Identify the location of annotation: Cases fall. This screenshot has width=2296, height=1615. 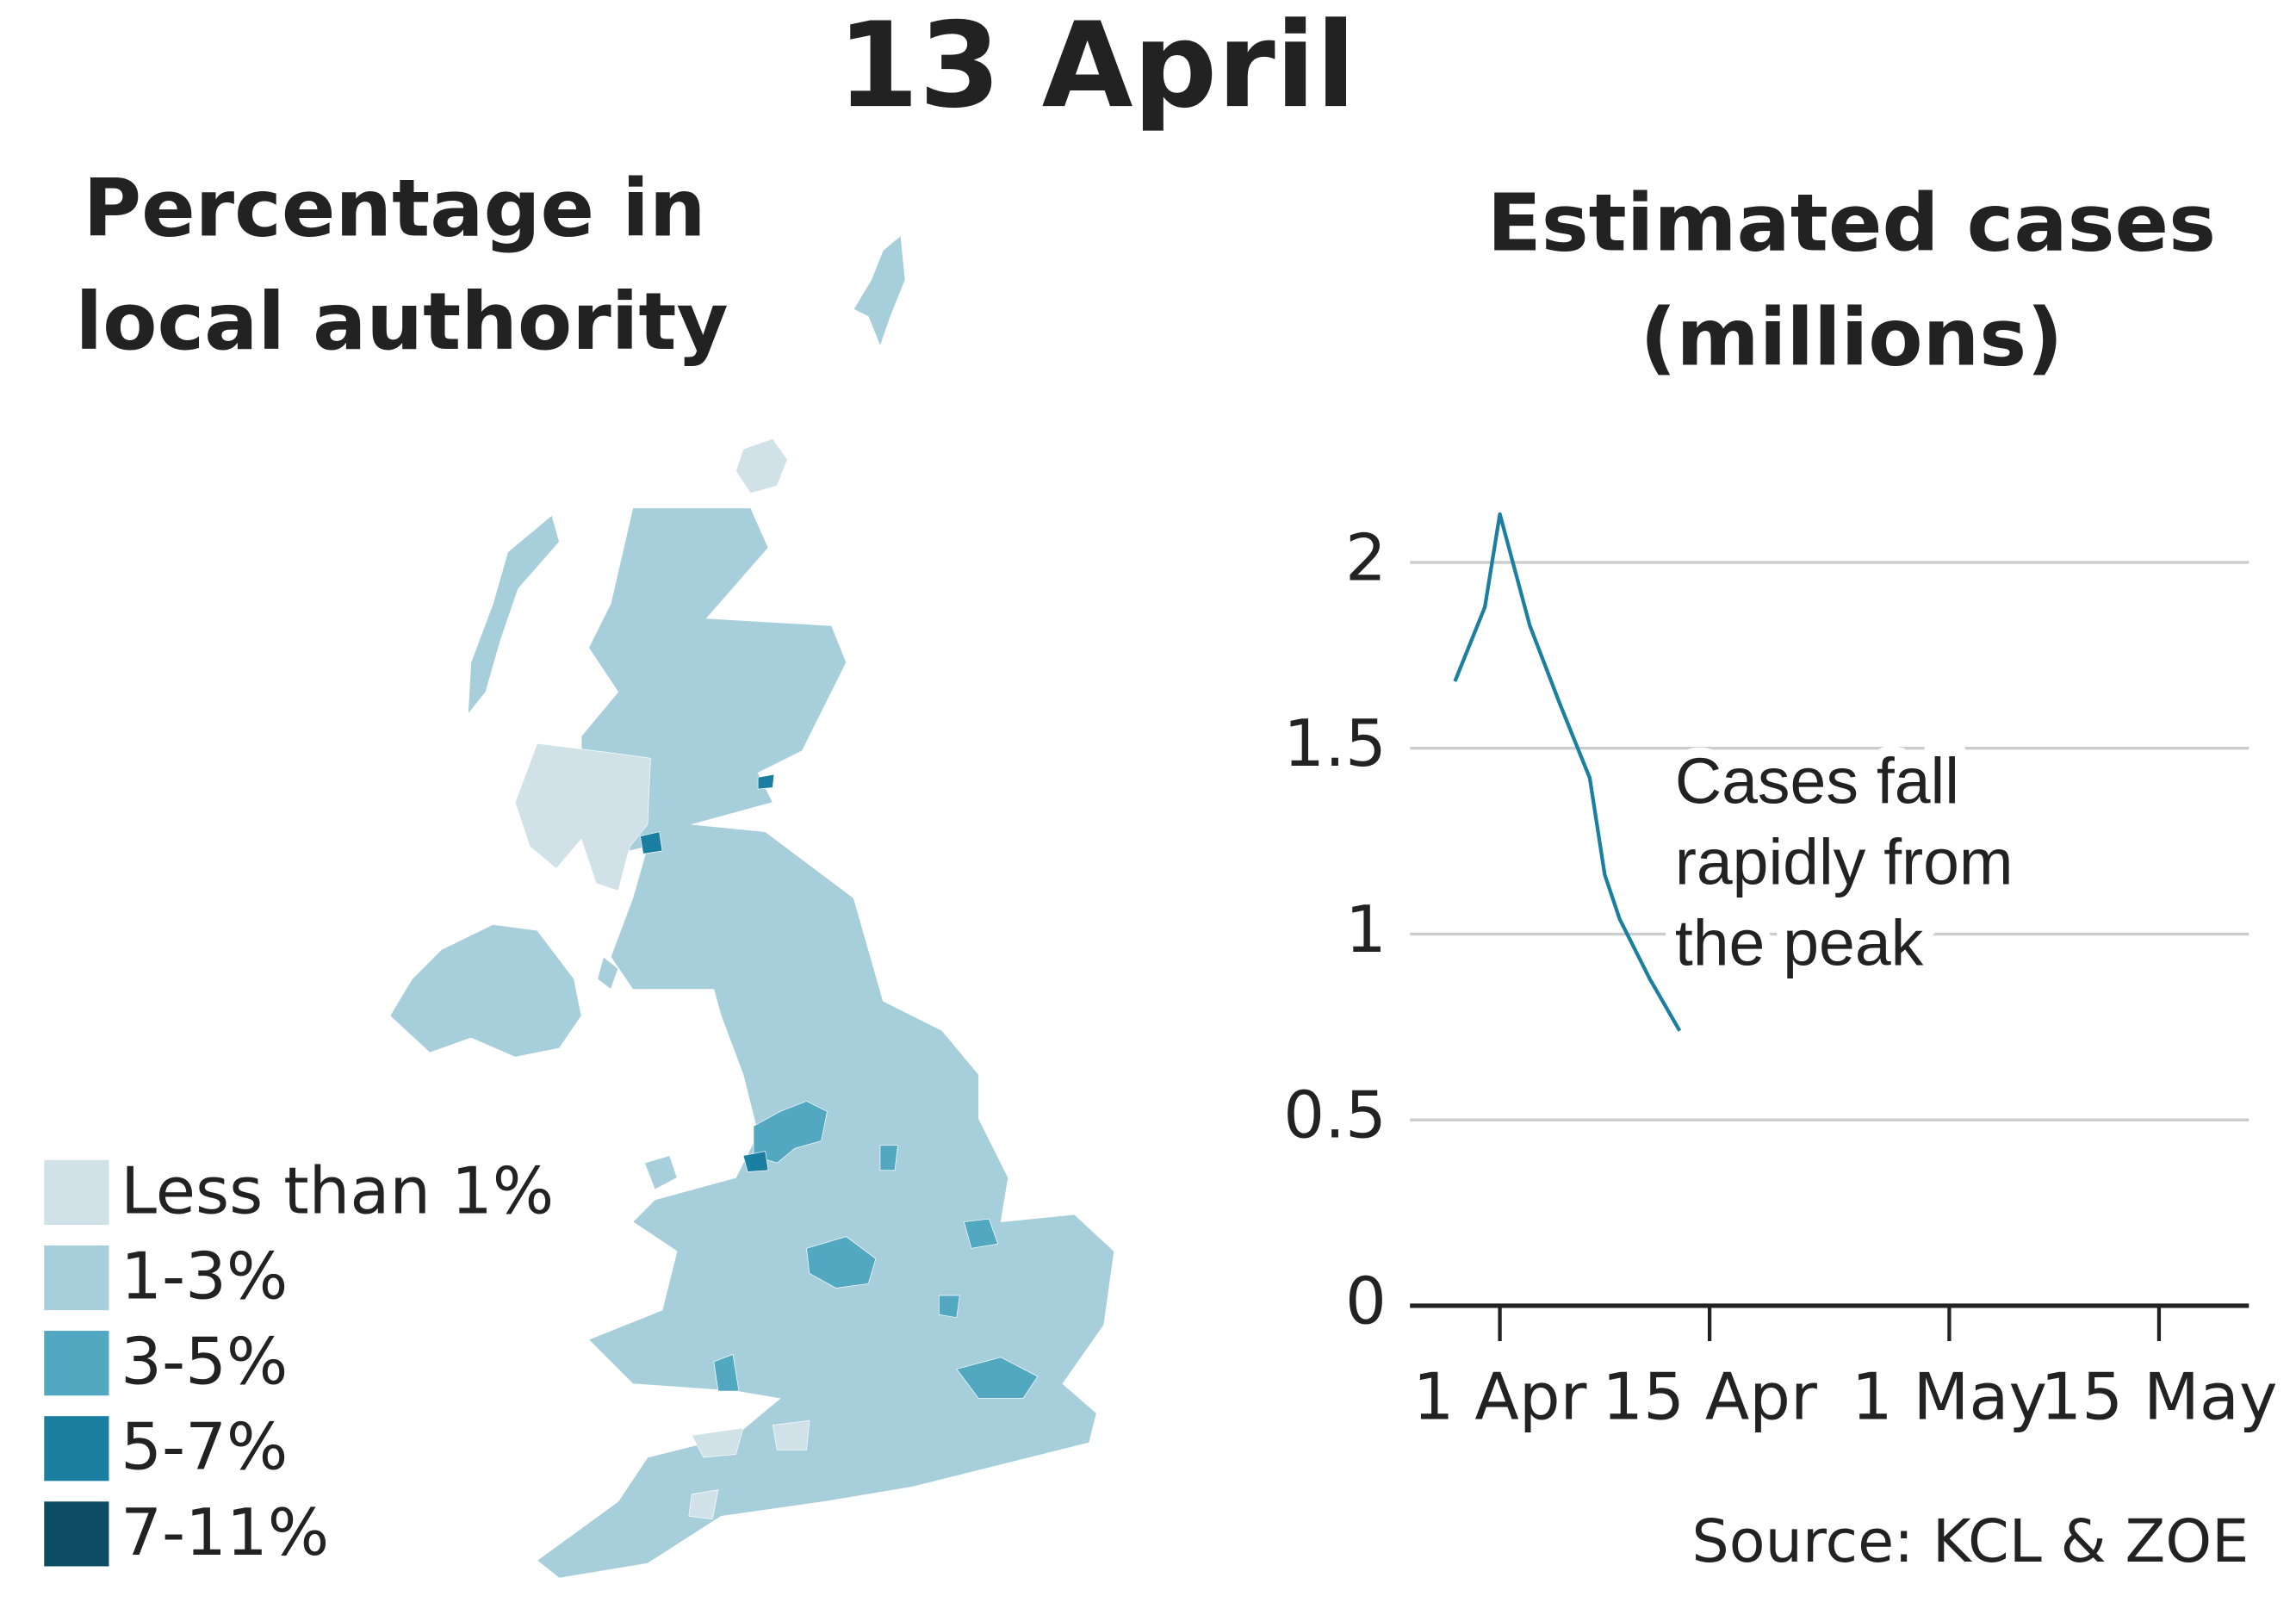
(1817, 781).